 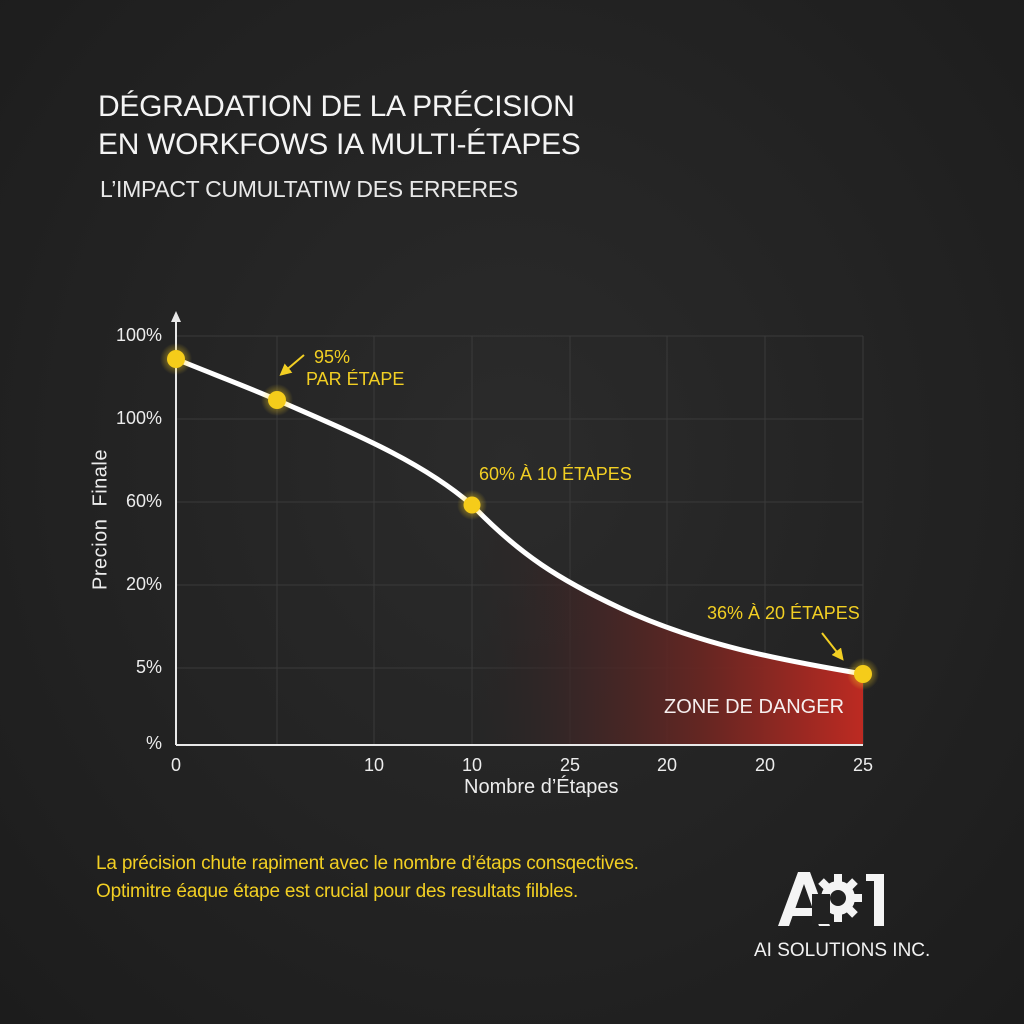 I want to click on title-line-1: DÉGRADATION DE LA PRÉCISION, so click(x=336, y=106).